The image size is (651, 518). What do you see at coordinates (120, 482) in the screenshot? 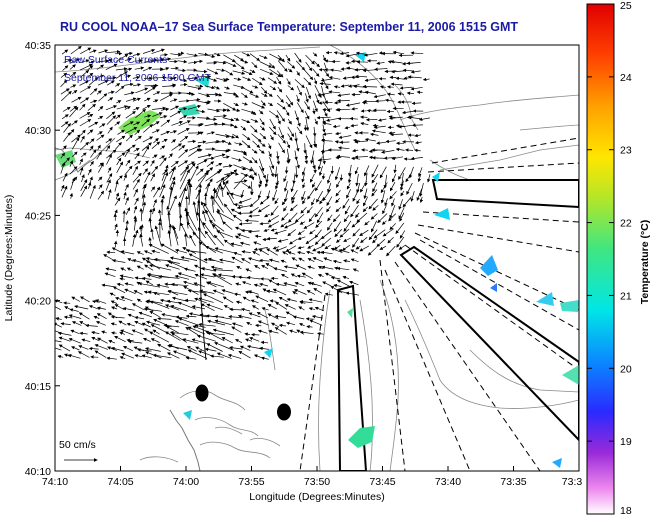
I see `x-tick-label: 74:05` at bounding box center [120, 482].